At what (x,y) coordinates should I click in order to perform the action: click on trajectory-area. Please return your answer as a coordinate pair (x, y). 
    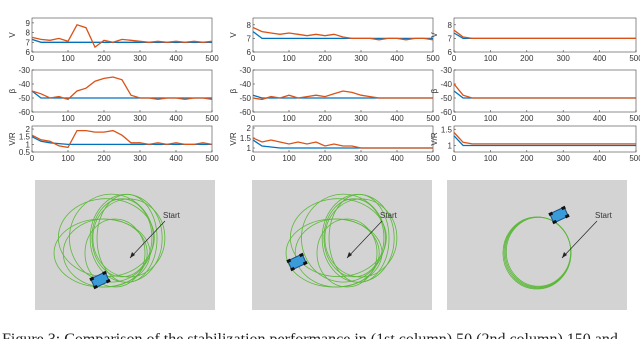
    Looking at the image, I should click on (342, 245).